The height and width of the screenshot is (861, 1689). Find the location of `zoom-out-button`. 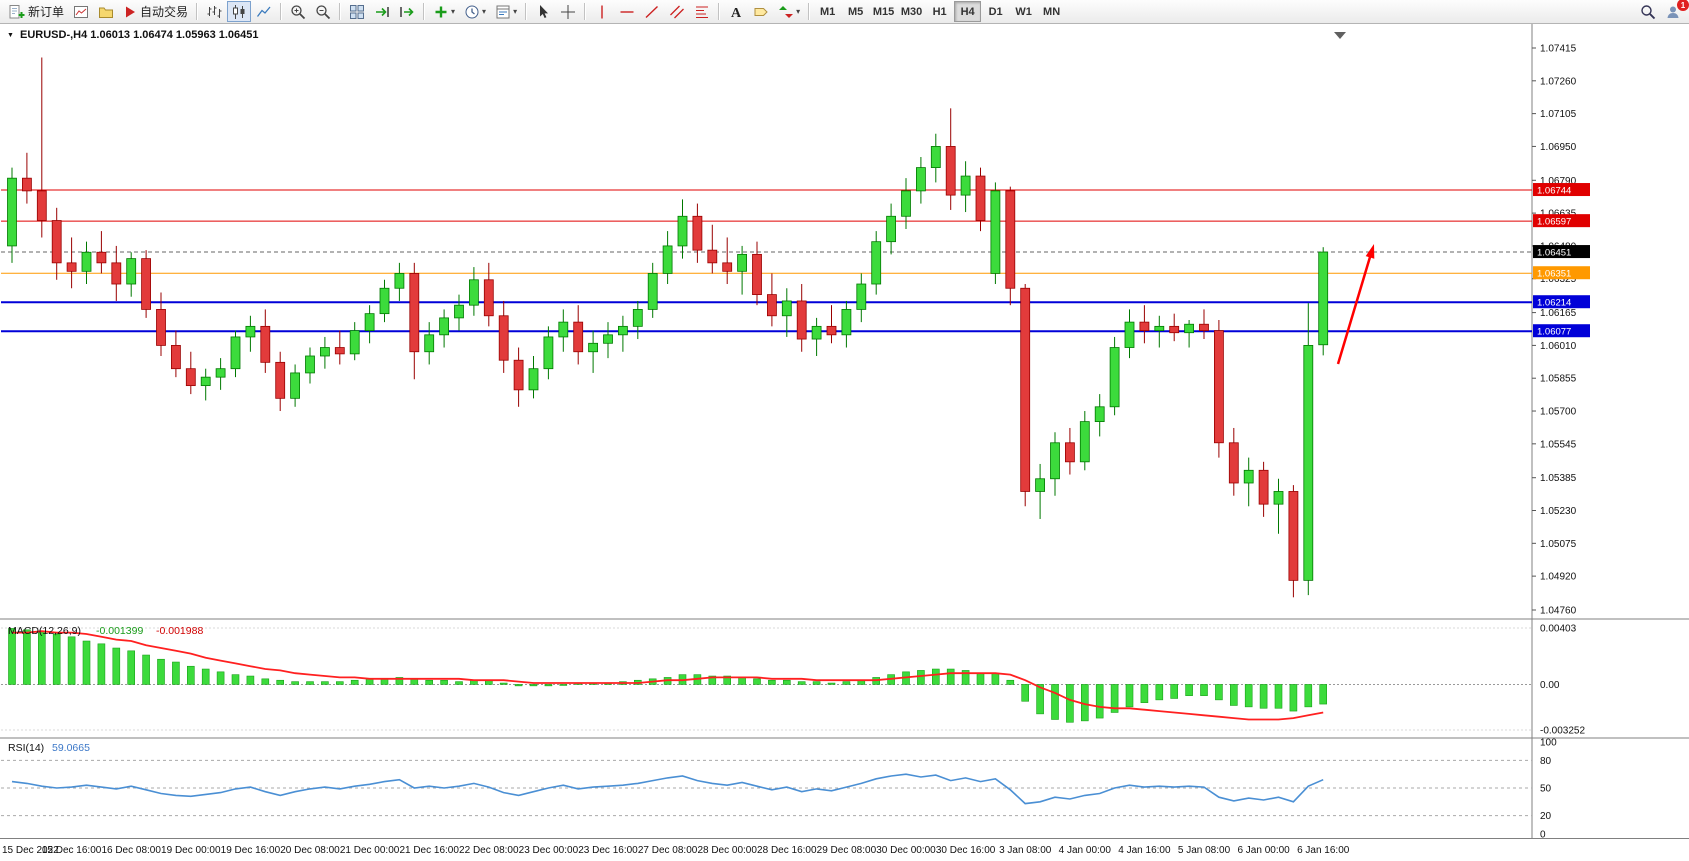

zoom-out-button is located at coordinates (323, 11).